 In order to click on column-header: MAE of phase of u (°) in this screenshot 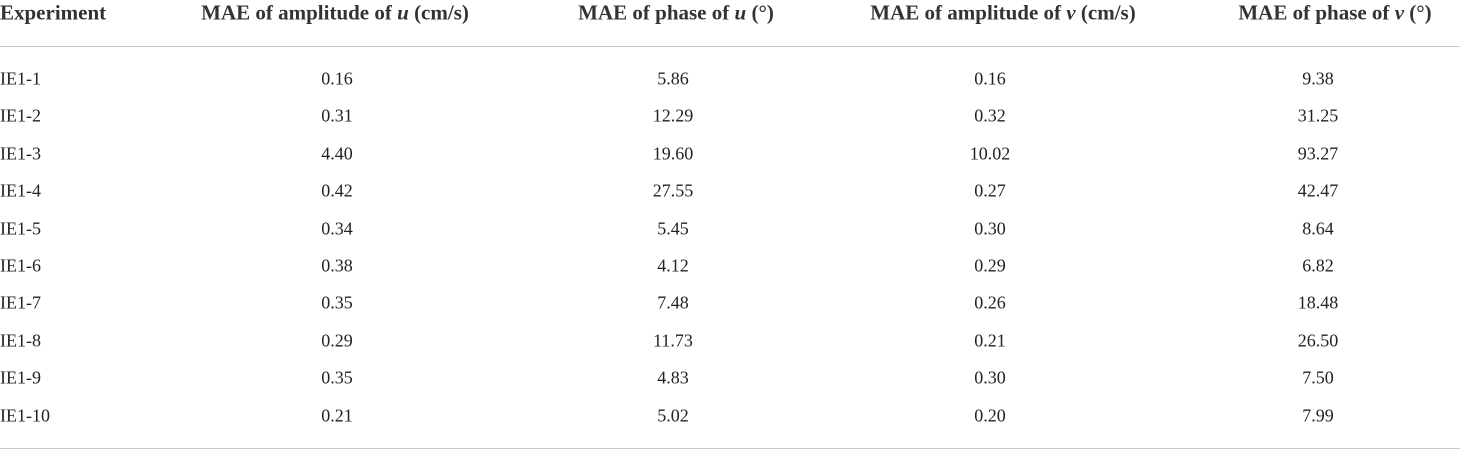, I will do `click(676, 13)`.